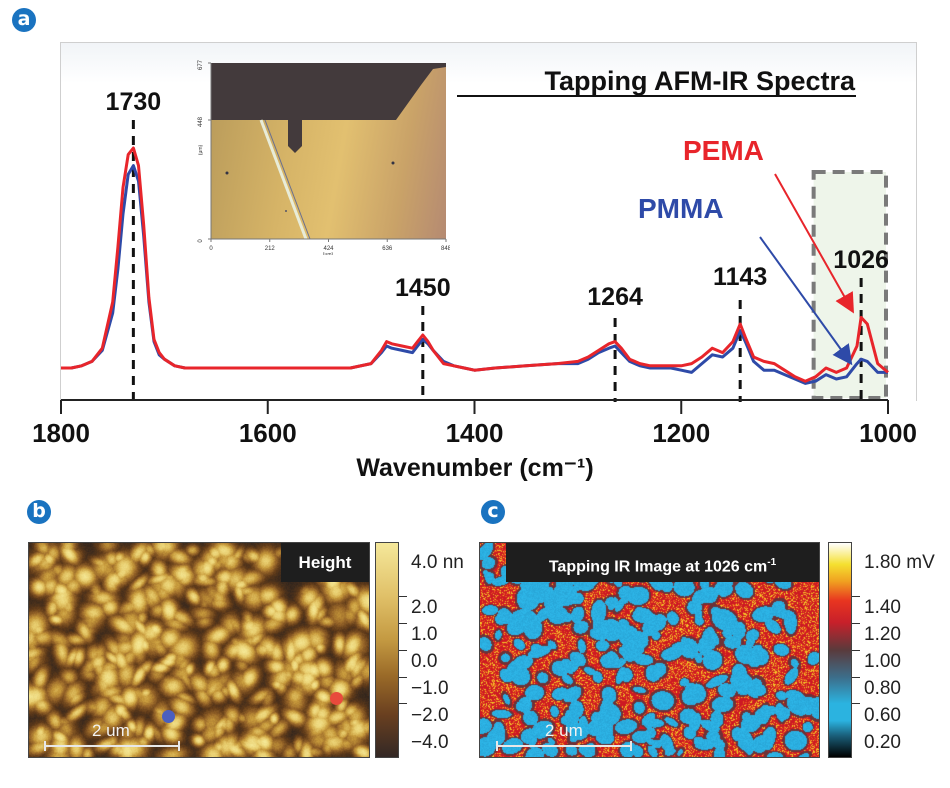 This screenshot has height=788, width=950. What do you see at coordinates (658, 567) in the screenshot?
I see `ir-map-title-text: Tapping IR Image at 1026 cm` at bounding box center [658, 567].